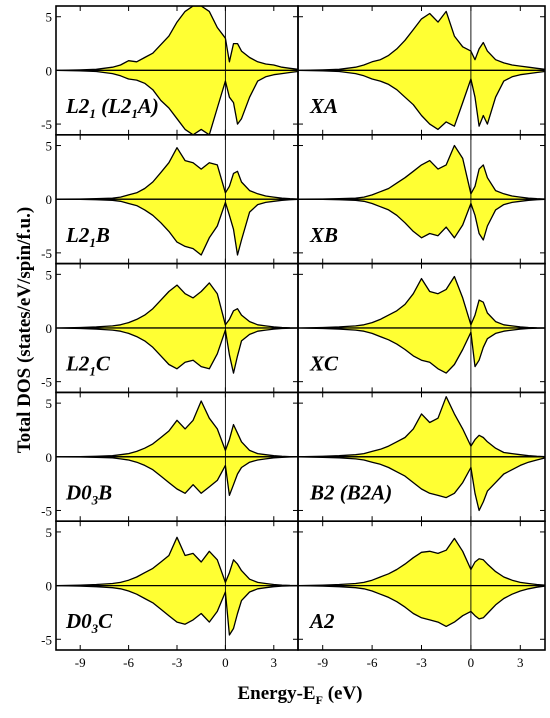 The image size is (550, 718). What do you see at coordinates (89, 622) in the screenshot?
I see `panel-label: D03C` at bounding box center [89, 622].